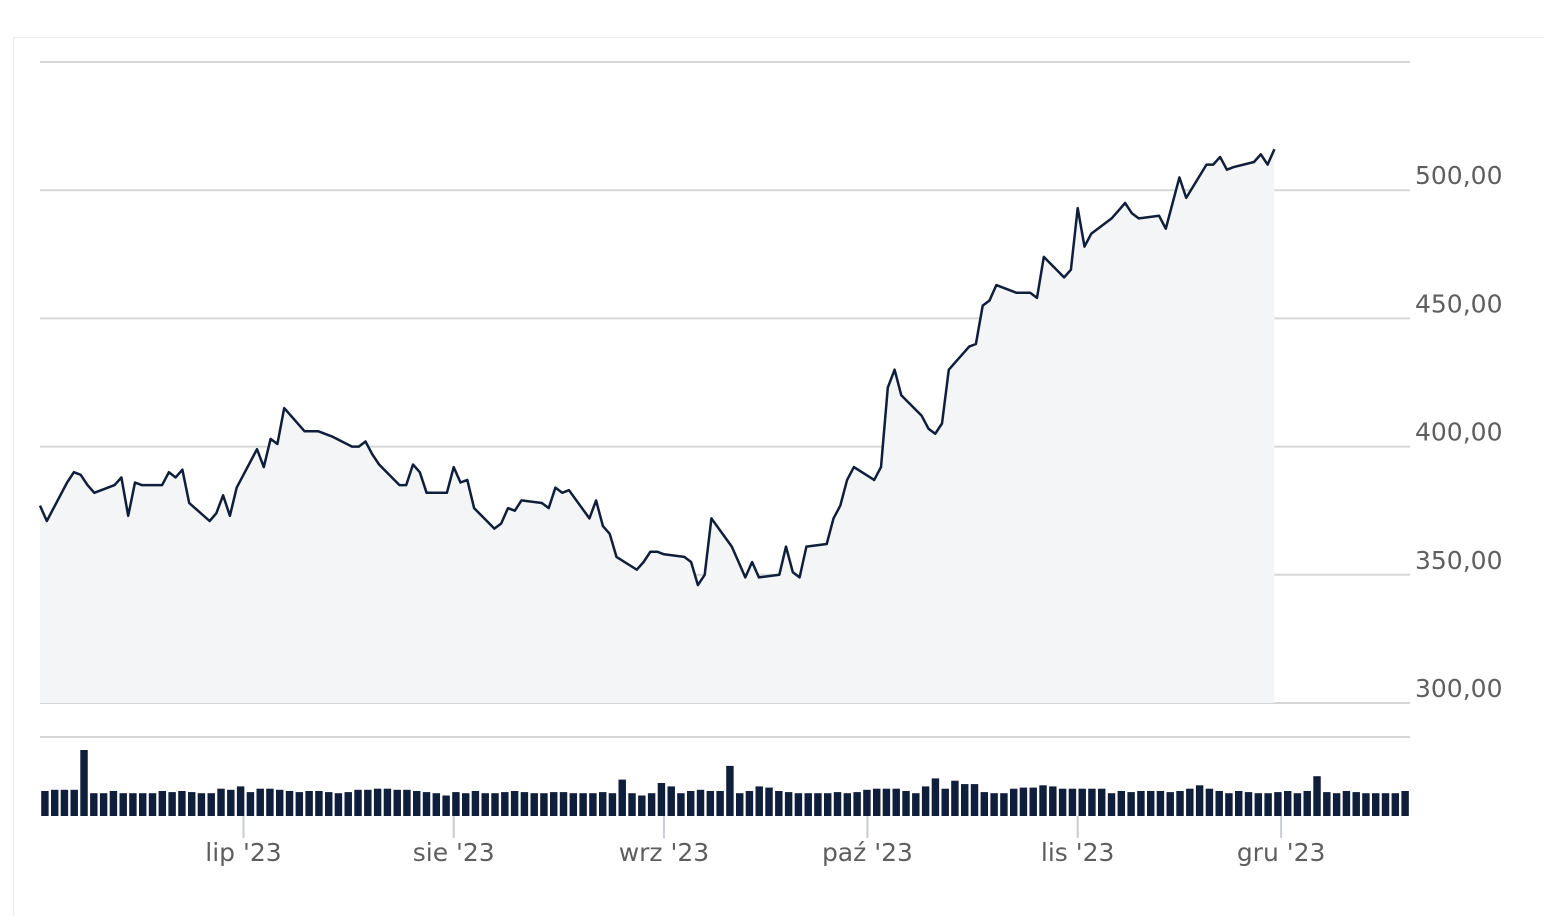  I want to click on x-tick-label: paź '23, so click(867, 852).